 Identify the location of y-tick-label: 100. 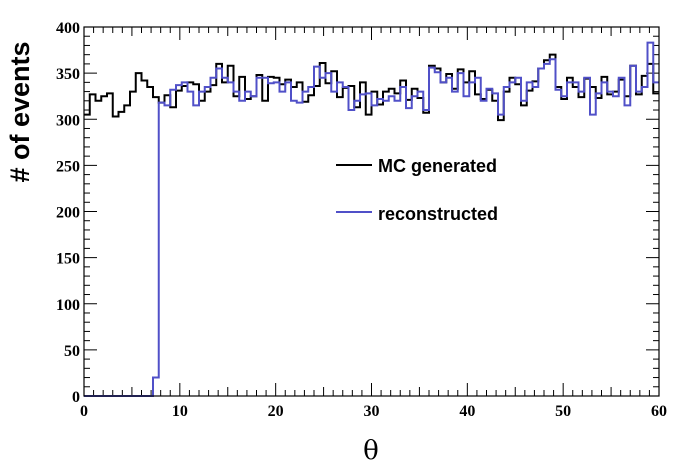
(68, 305).